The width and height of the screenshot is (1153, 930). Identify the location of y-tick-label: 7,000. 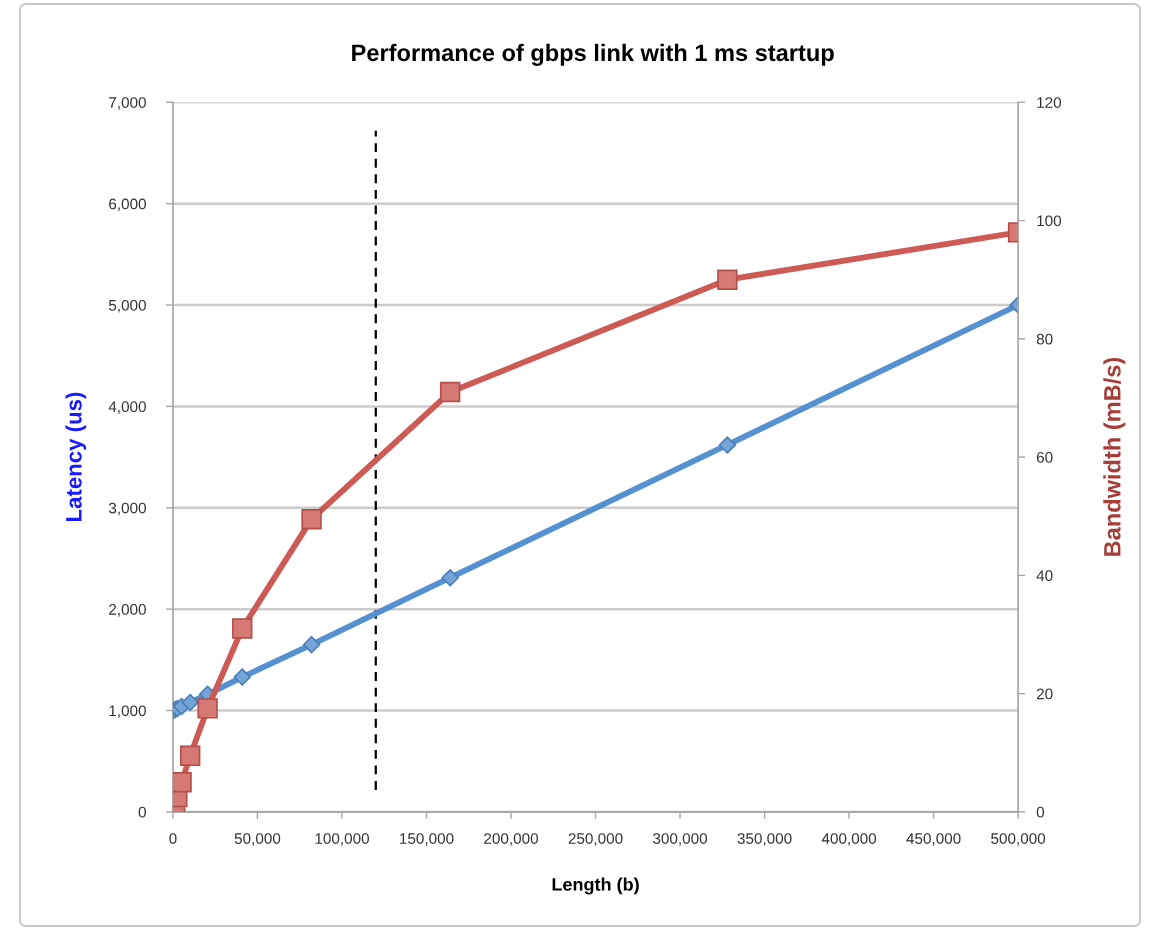
(127, 103).